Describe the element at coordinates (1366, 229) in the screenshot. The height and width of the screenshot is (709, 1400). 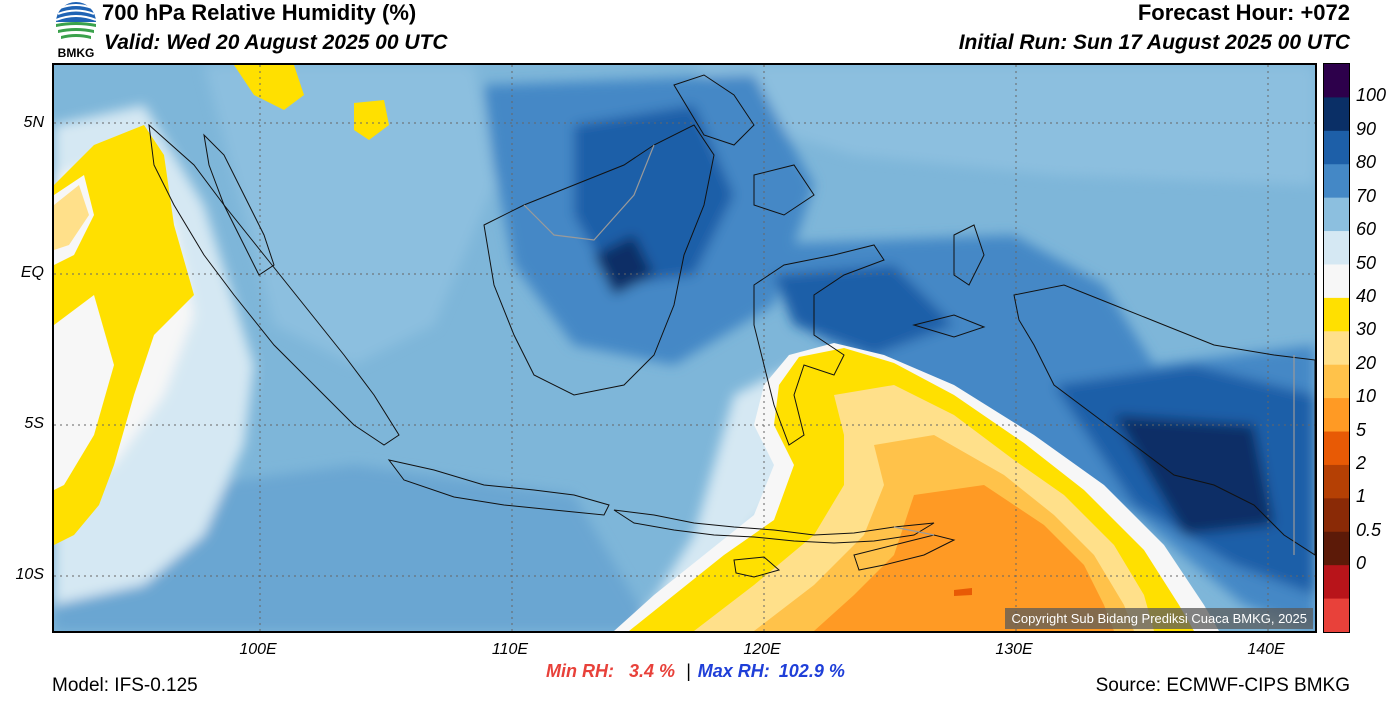
I see `colorbar-label: 60` at that location.